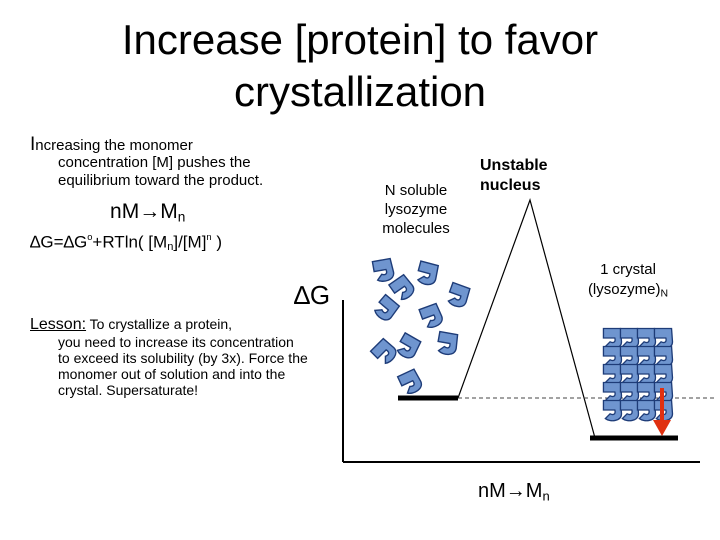  I want to click on eq2-part3: +RTln( [M, so click(130, 242).